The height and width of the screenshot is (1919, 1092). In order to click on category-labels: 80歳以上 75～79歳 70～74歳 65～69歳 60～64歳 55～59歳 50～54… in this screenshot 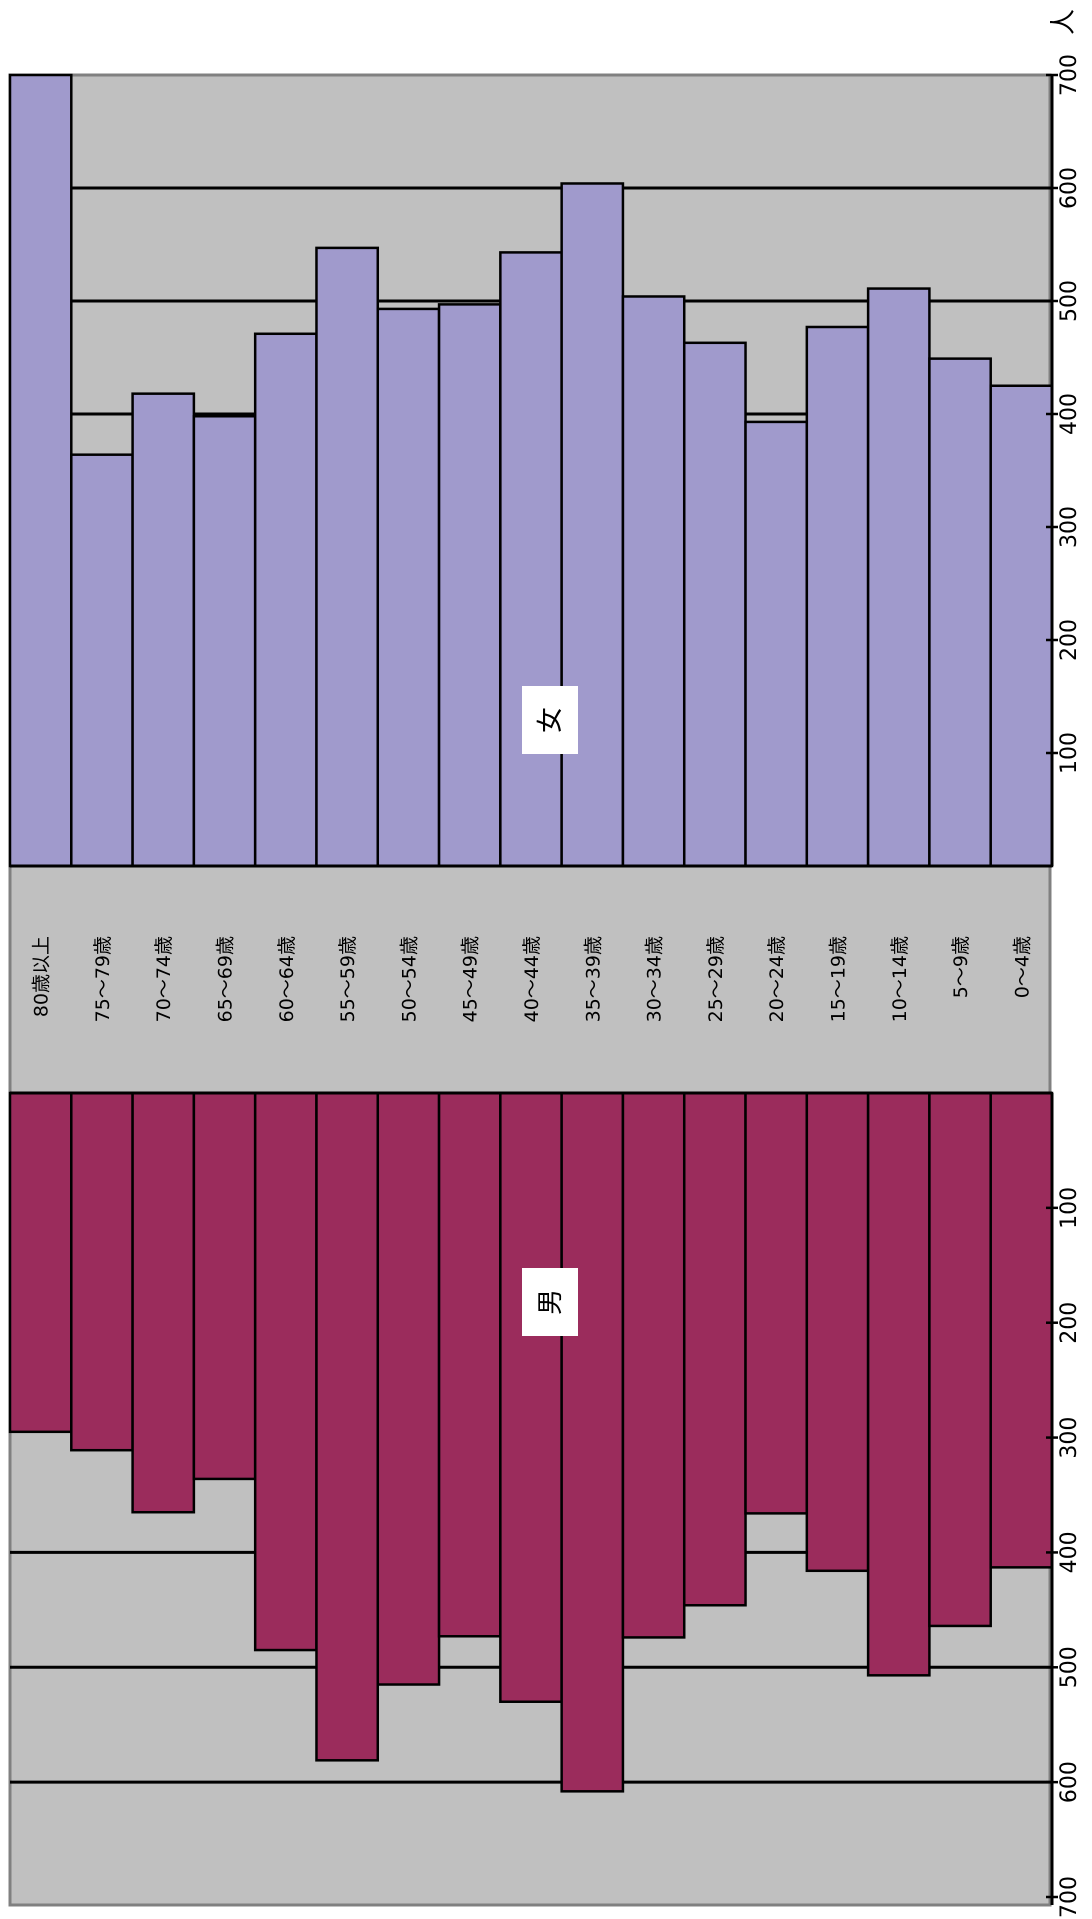, I will do `click(532, 979)`.